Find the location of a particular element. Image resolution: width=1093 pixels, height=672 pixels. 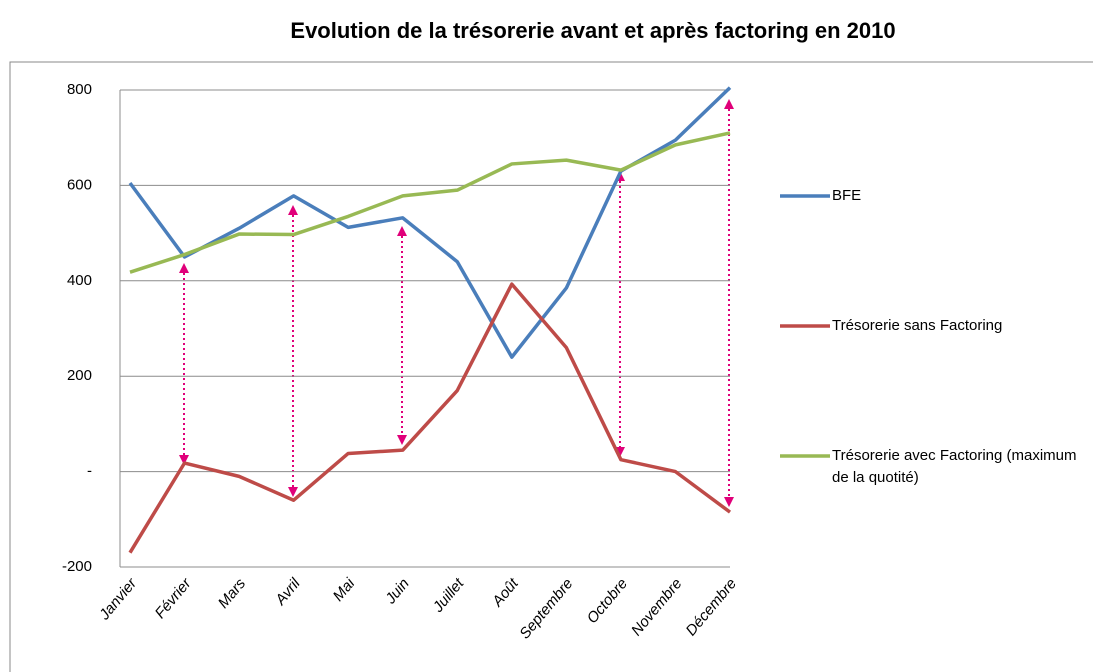

y-tick-label: 600 is located at coordinates (79, 184).